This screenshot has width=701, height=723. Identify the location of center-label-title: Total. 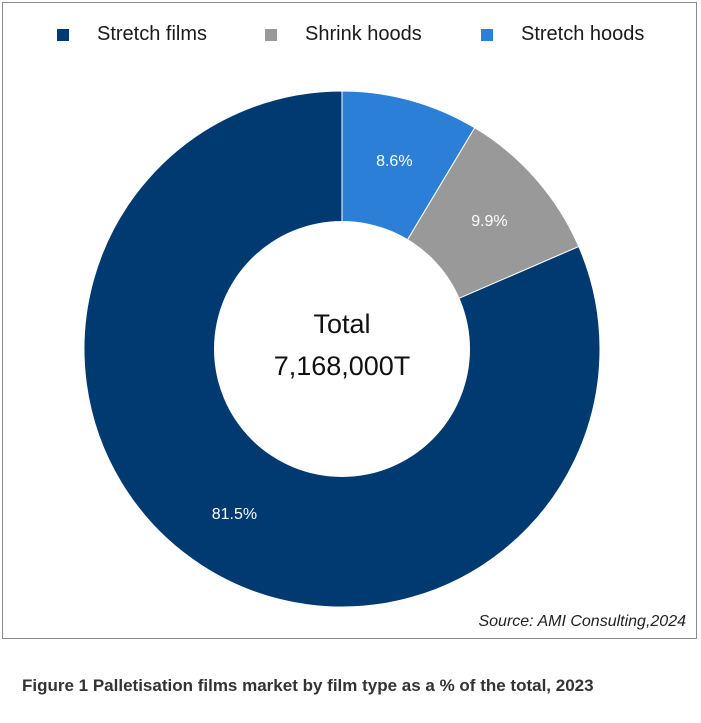
(341, 324).